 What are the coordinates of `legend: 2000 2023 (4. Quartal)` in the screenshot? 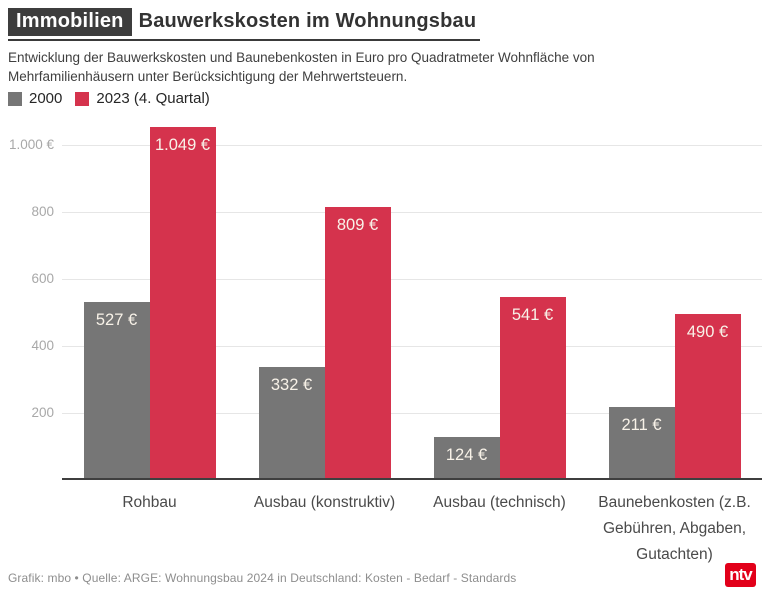 It's located at (109, 98).